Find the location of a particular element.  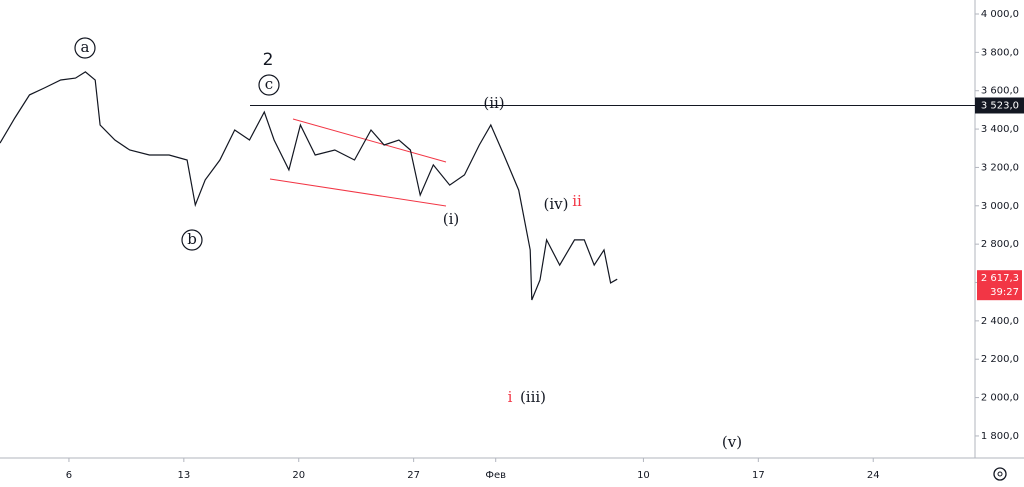

wave-label: b is located at coordinates (192, 239).